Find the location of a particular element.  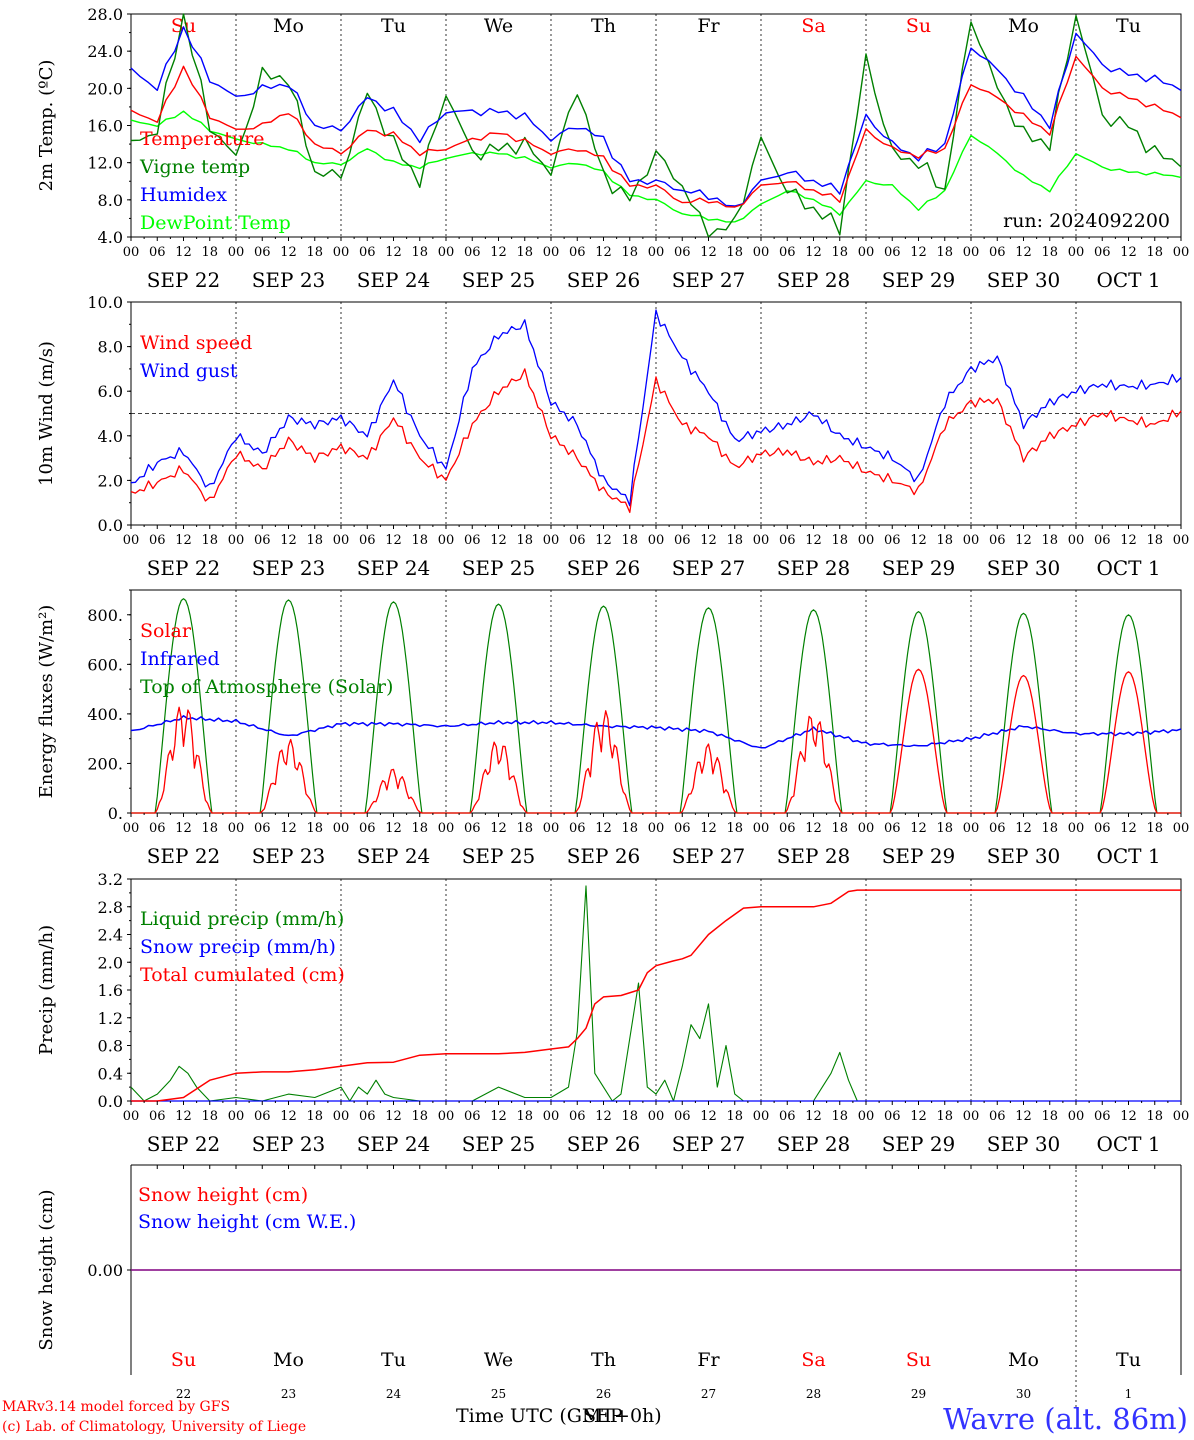

y-tick-label: 4.0 is located at coordinates (110, 237).